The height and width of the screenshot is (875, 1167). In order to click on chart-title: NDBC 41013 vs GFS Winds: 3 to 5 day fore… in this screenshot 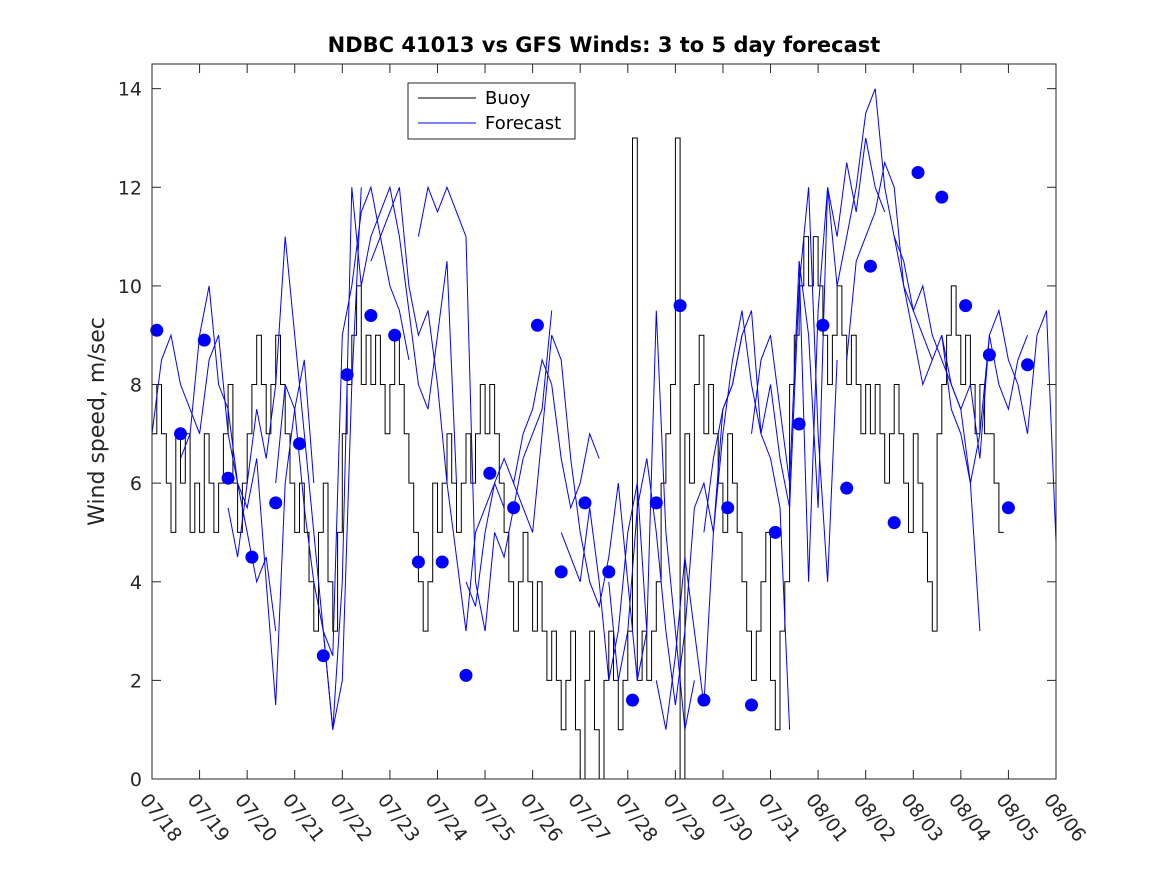, I will do `click(604, 45)`.